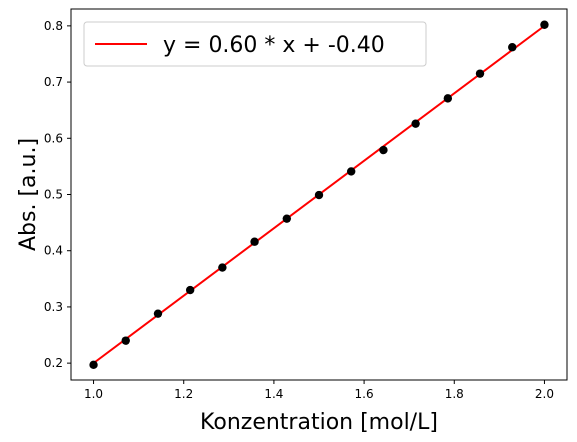  I want to click on x-axis: 1.0 1.2 1.4 1.6 1.8 2.0, so click(319, 390).